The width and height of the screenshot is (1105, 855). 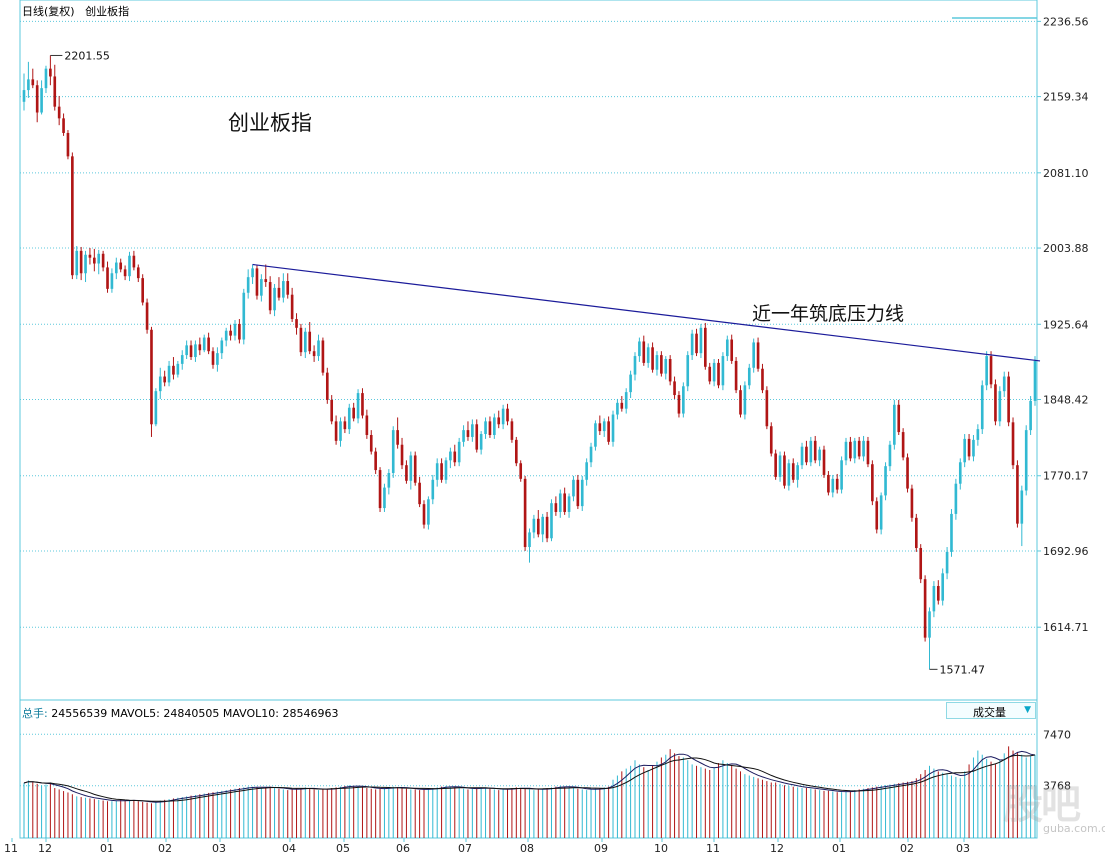 What do you see at coordinates (1027, 710) in the screenshot?
I see `dropdown-arrow-icon: ▼` at bounding box center [1027, 710].